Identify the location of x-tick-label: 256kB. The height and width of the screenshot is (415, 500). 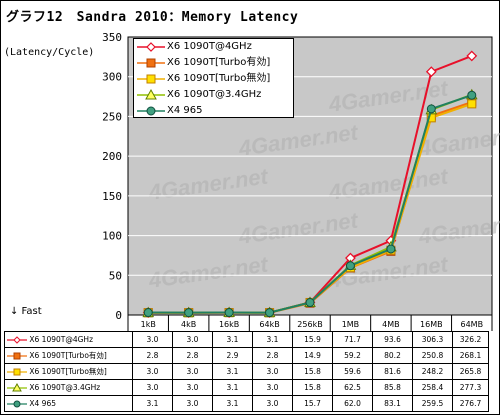
(309, 324).